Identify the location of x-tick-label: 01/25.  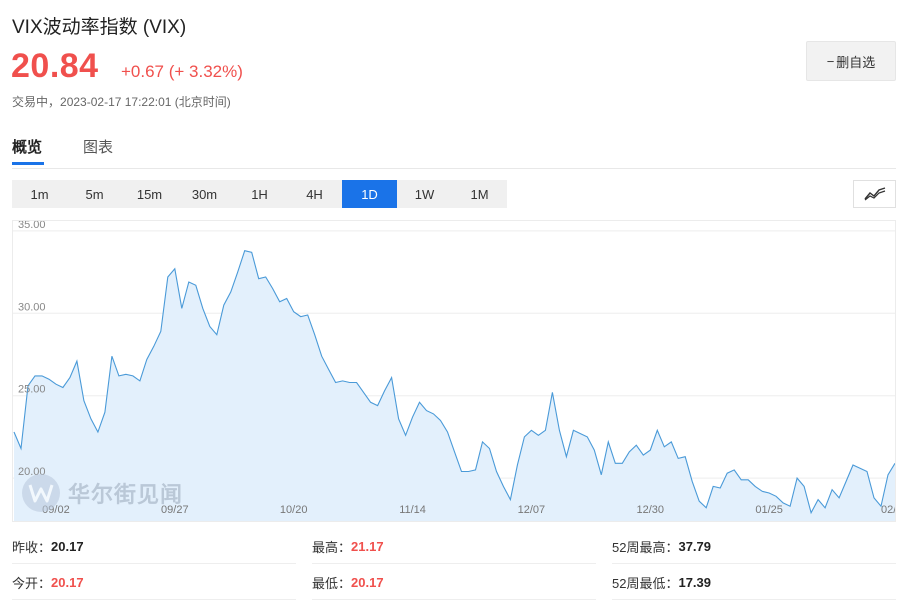
(769, 510).